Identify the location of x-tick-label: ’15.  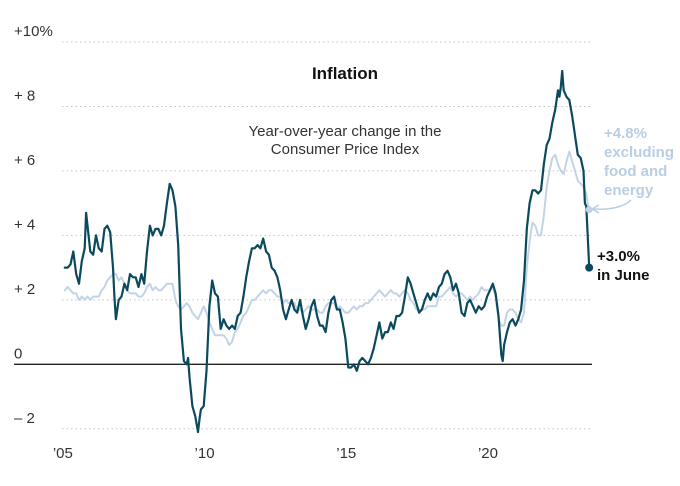
(346, 453).